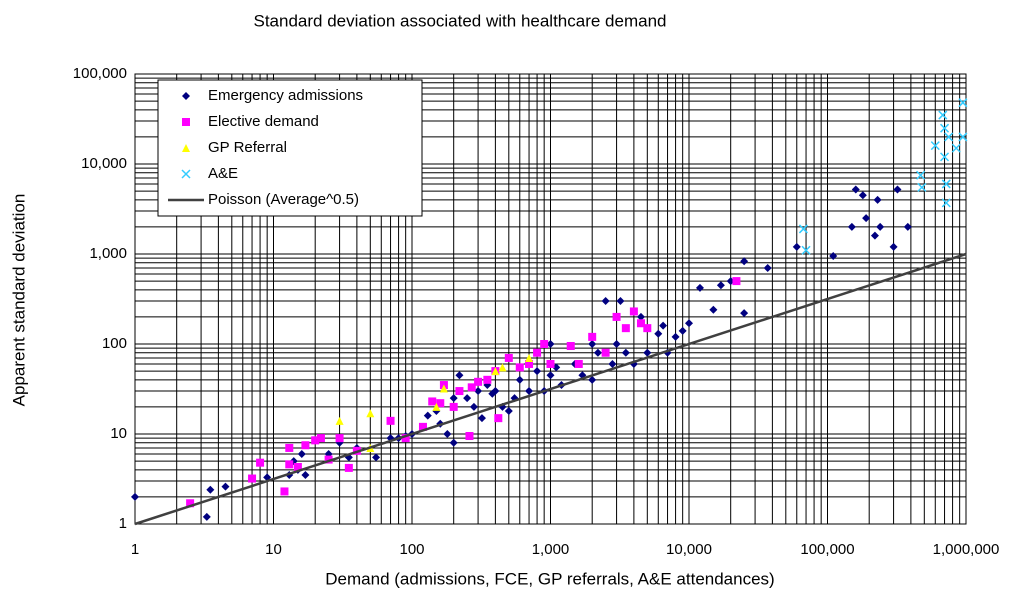  Describe the element at coordinates (123, 523) in the screenshot. I see `y-tick-label: 1` at that location.